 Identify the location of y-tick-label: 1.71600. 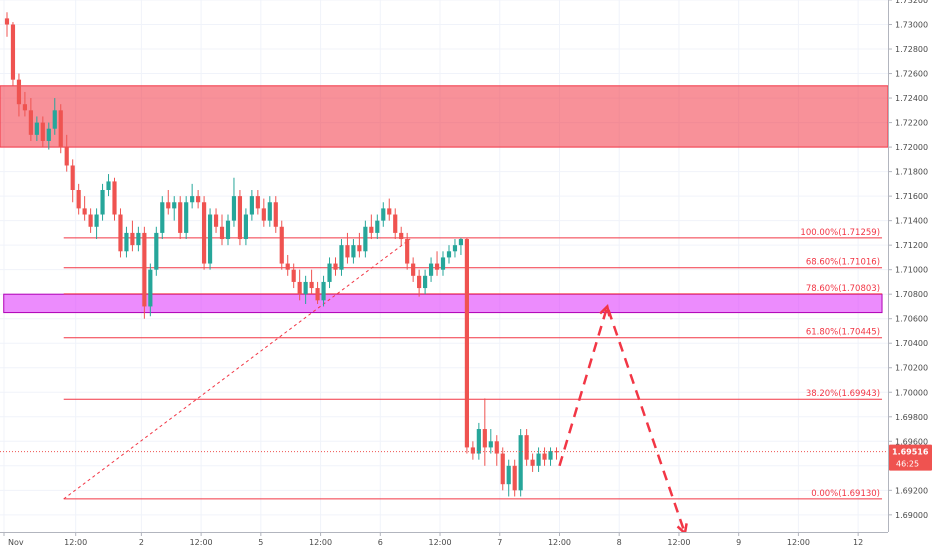
(911, 196).